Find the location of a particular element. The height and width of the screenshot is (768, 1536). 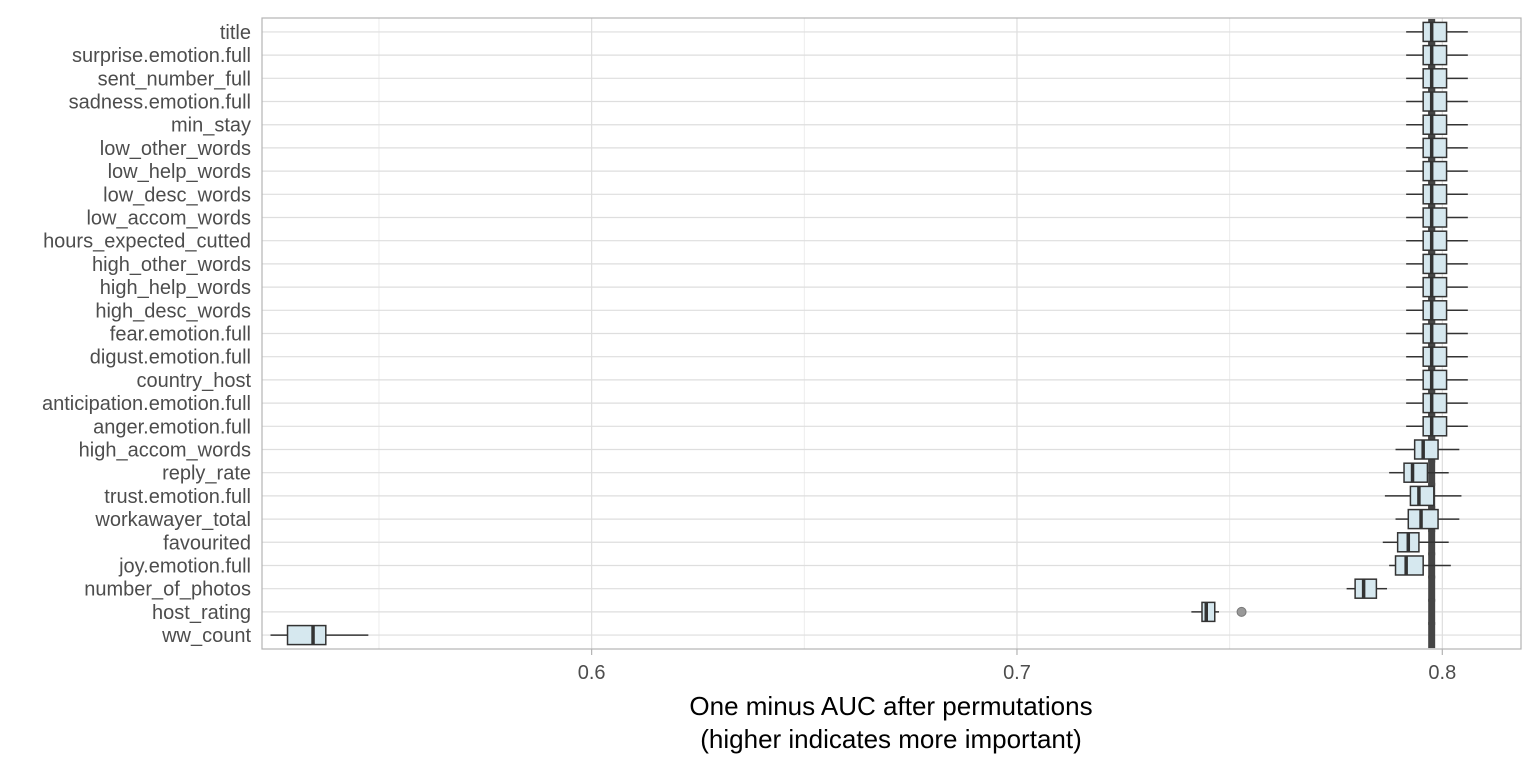

box-joy.emotion.full is located at coordinates (1420, 565).